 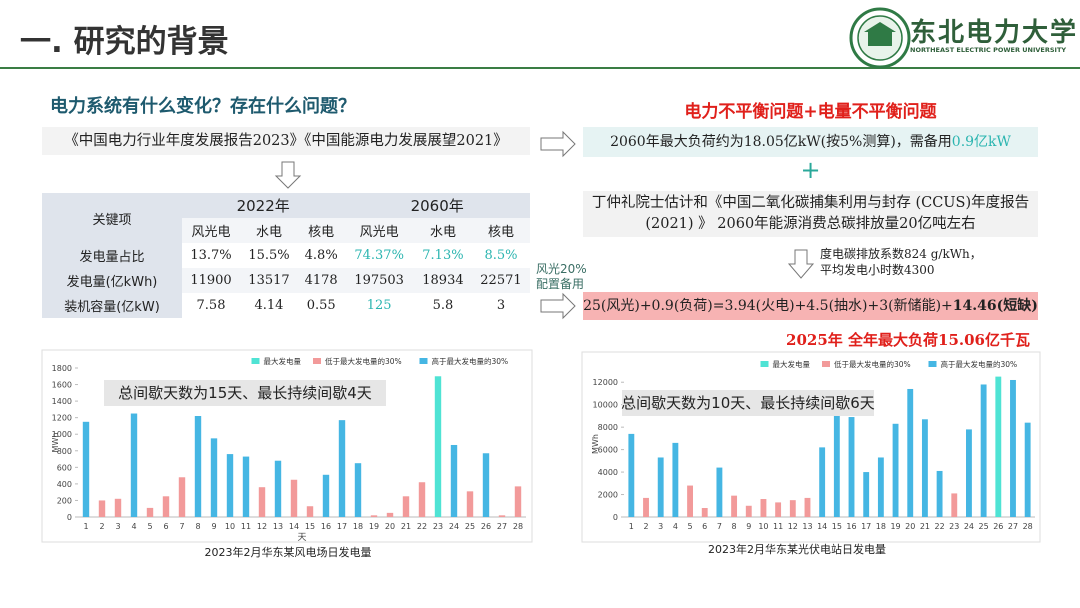 I want to click on x-tick-label: 3, so click(x=660, y=526).